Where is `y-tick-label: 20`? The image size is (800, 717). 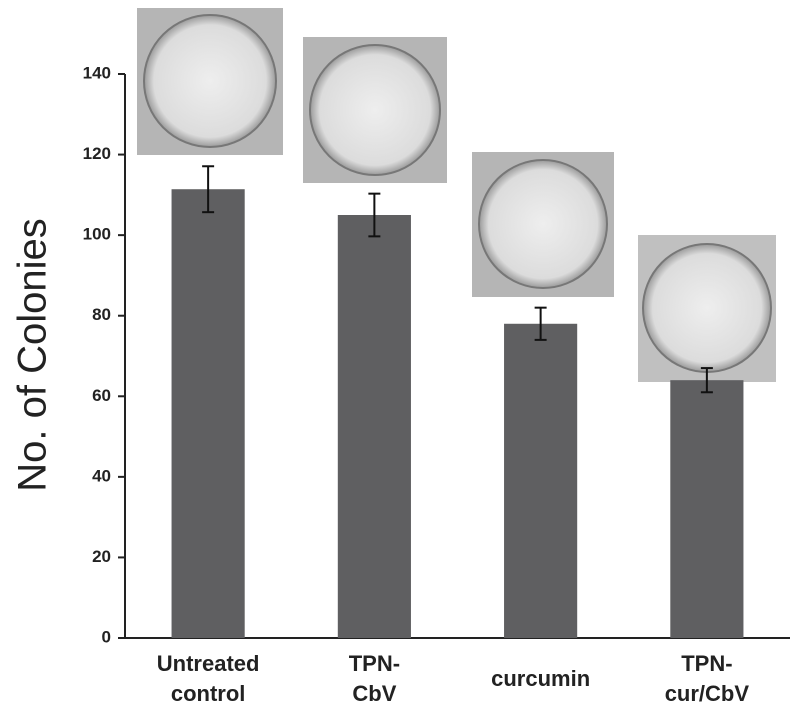 y-tick-label: 20 is located at coordinates (101, 556).